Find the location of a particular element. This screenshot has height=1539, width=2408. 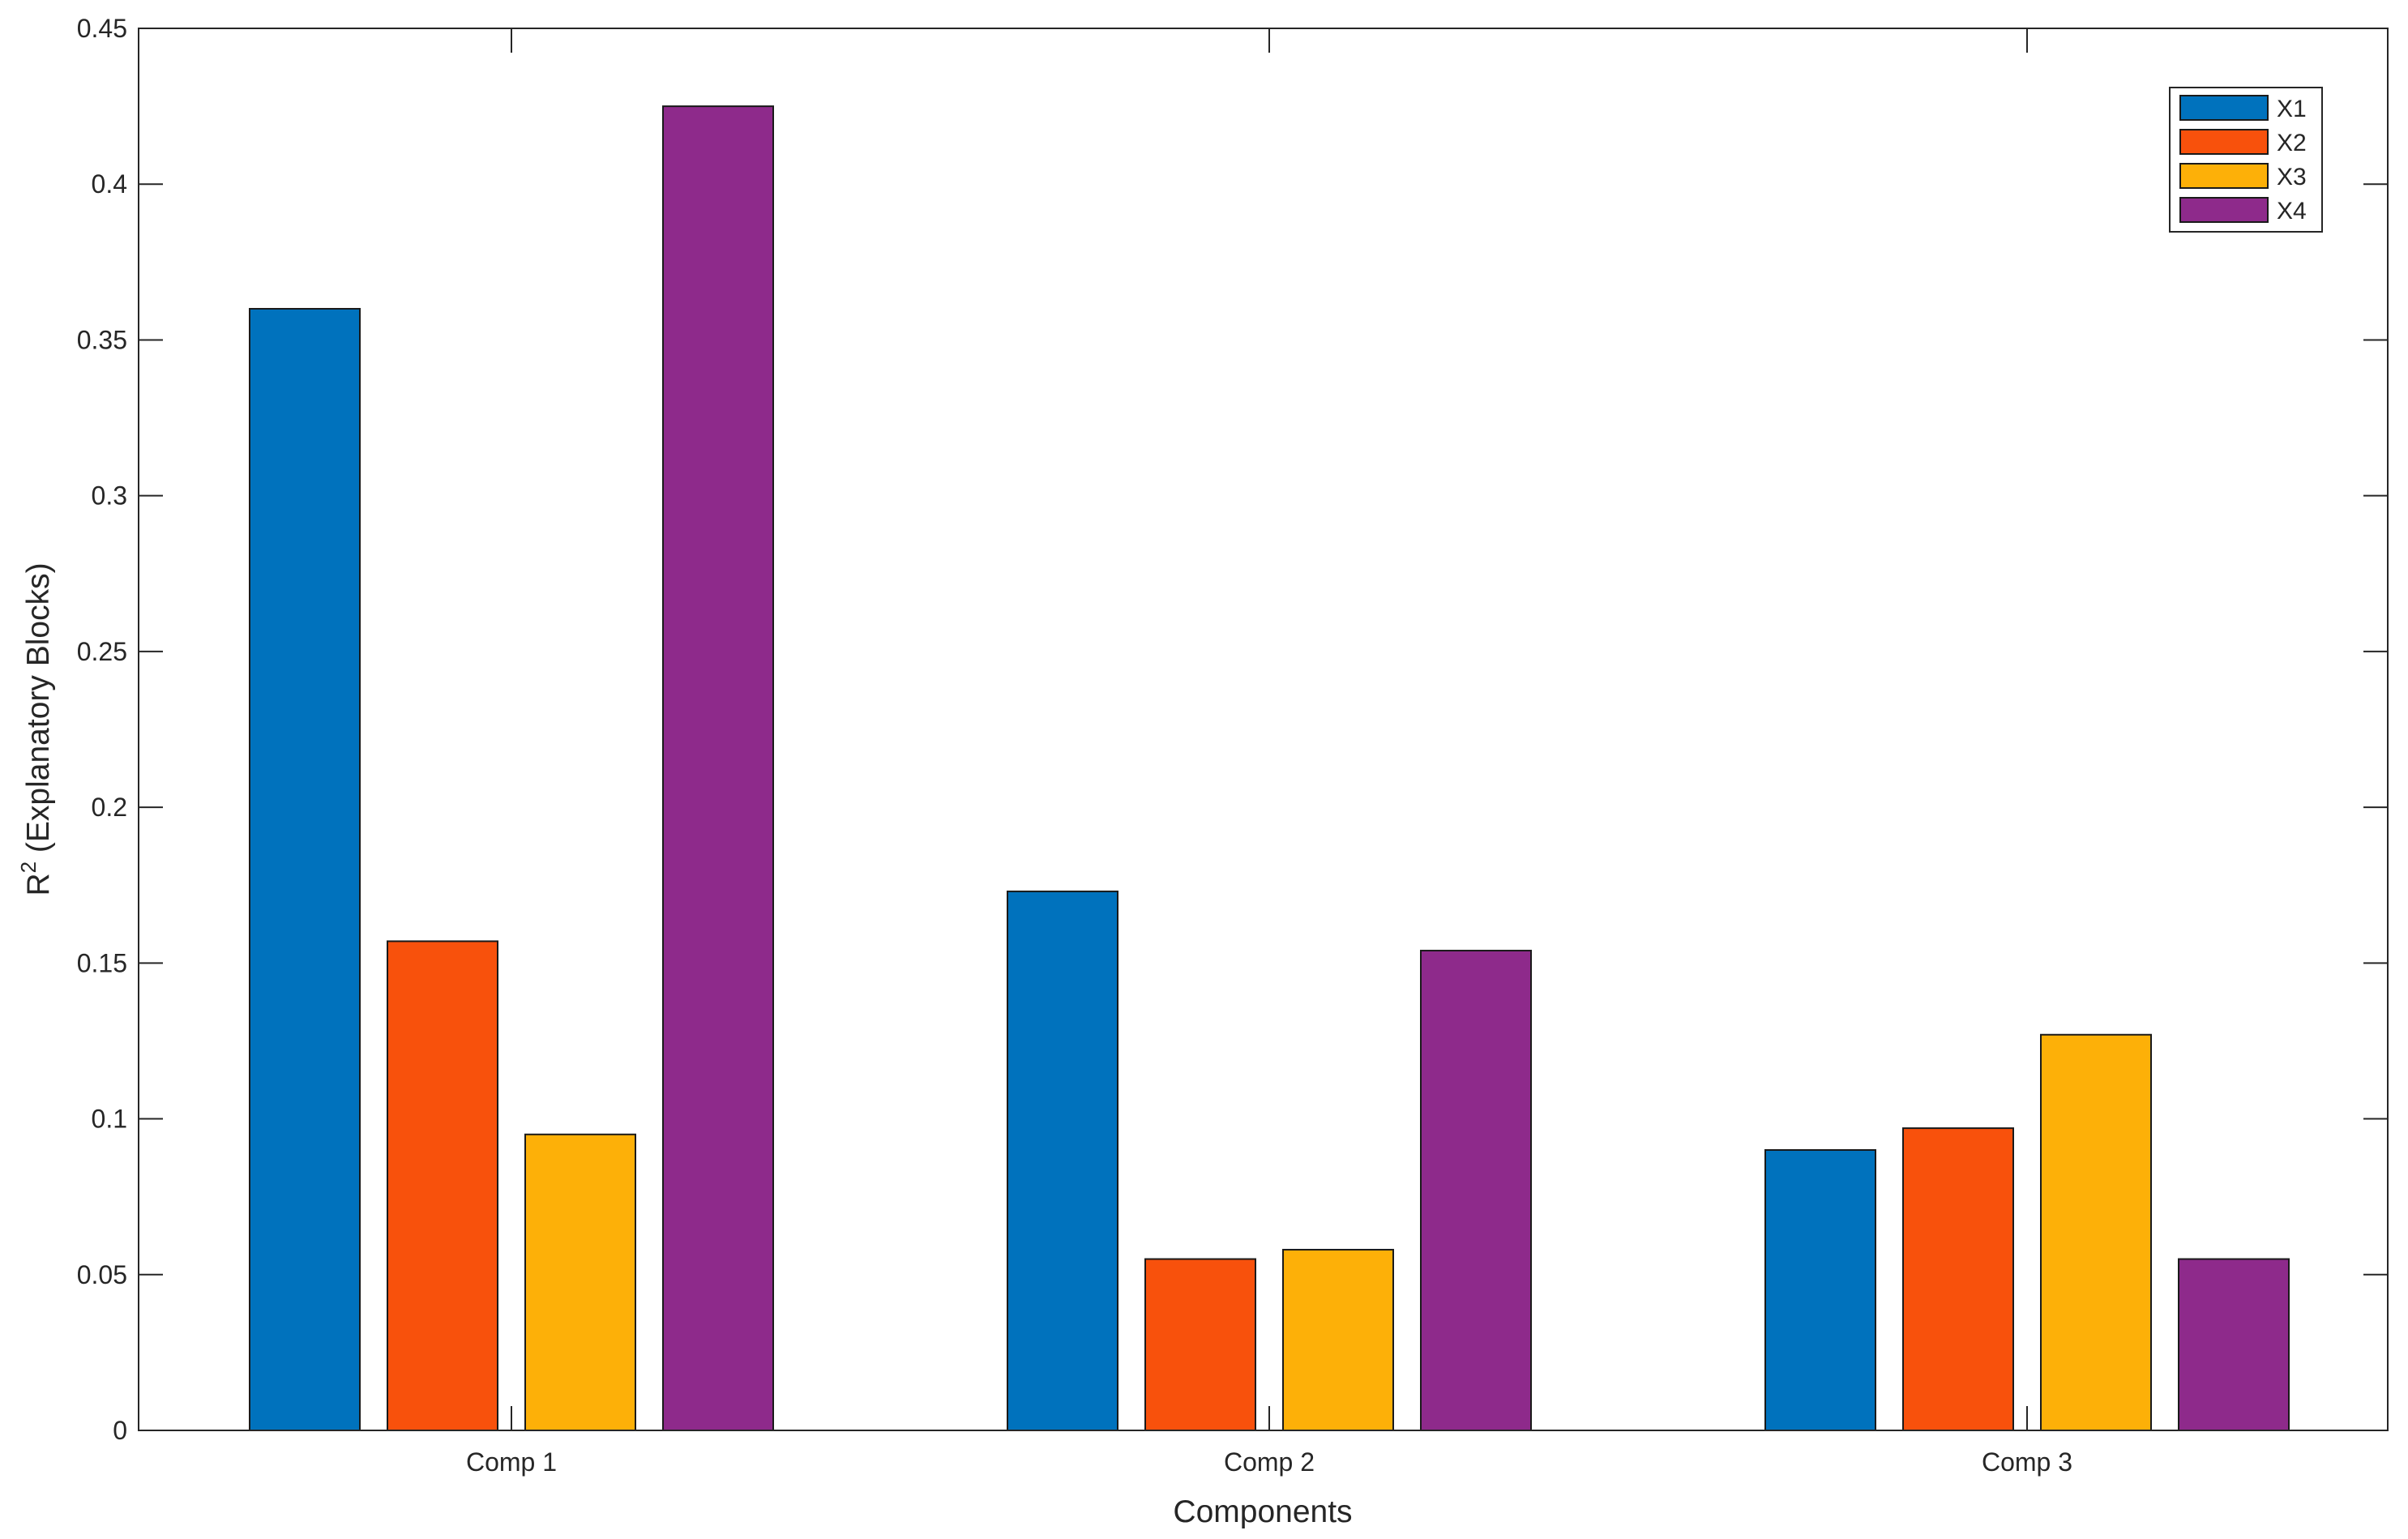

y-tick-label: 0.15 is located at coordinates (102, 962).